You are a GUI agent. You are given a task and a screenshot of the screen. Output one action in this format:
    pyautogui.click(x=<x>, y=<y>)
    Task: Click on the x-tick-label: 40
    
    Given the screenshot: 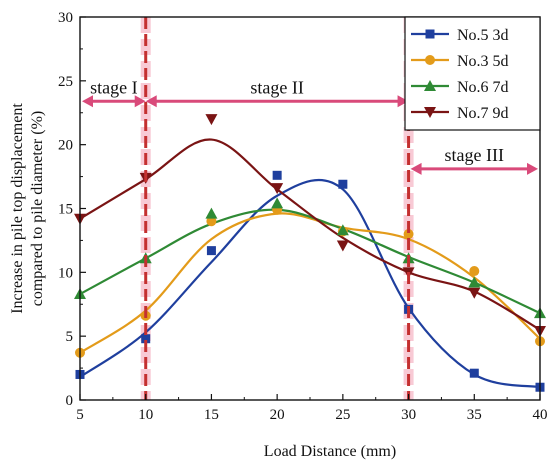 What is the action you would take?
    pyautogui.click(x=540, y=415)
    